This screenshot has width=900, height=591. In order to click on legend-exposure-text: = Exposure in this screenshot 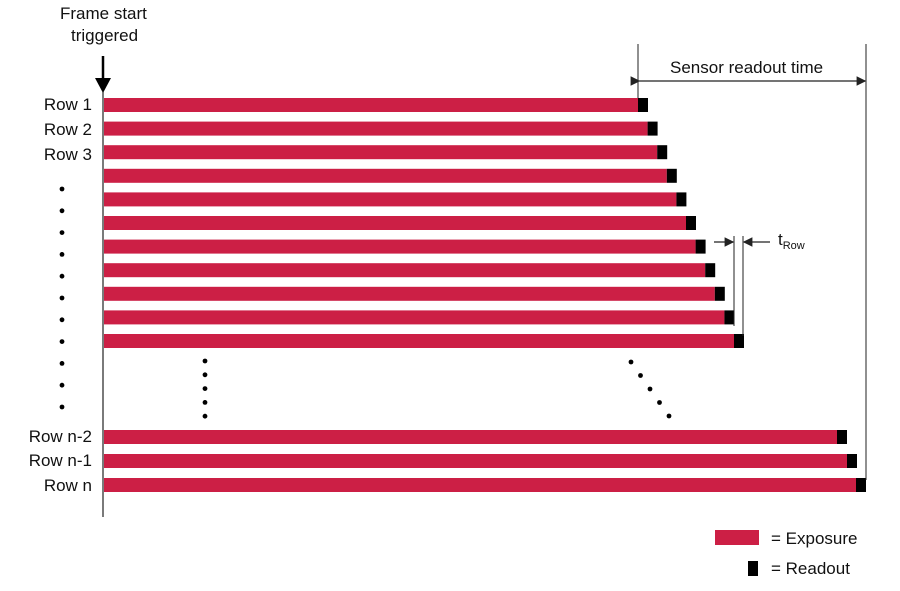, I will do `click(814, 538)`.